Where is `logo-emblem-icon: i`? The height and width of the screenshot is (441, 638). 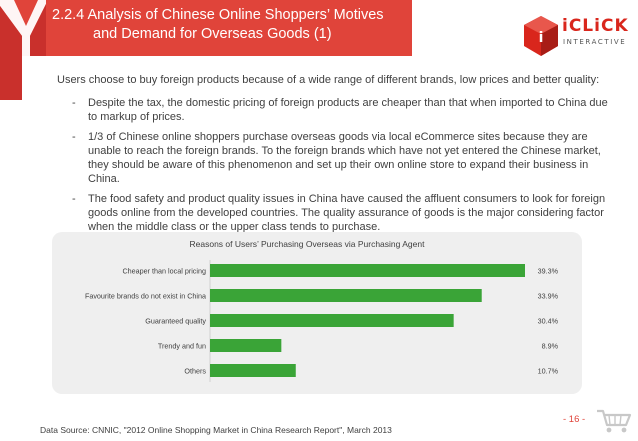
logo-emblem-icon: i is located at coordinates (541, 36).